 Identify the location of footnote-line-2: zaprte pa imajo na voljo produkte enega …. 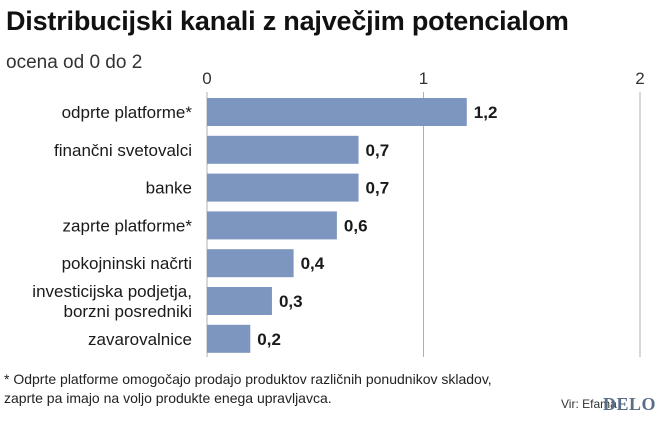
(168, 398).